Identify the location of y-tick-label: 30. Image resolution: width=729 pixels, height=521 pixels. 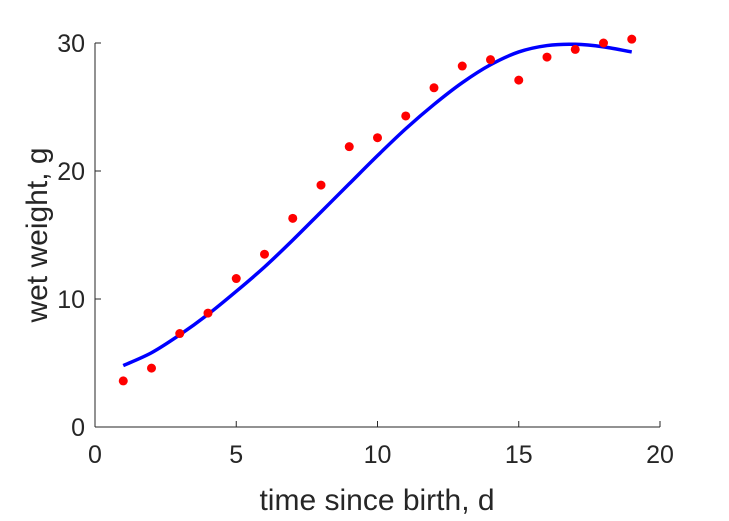
(71, 44).